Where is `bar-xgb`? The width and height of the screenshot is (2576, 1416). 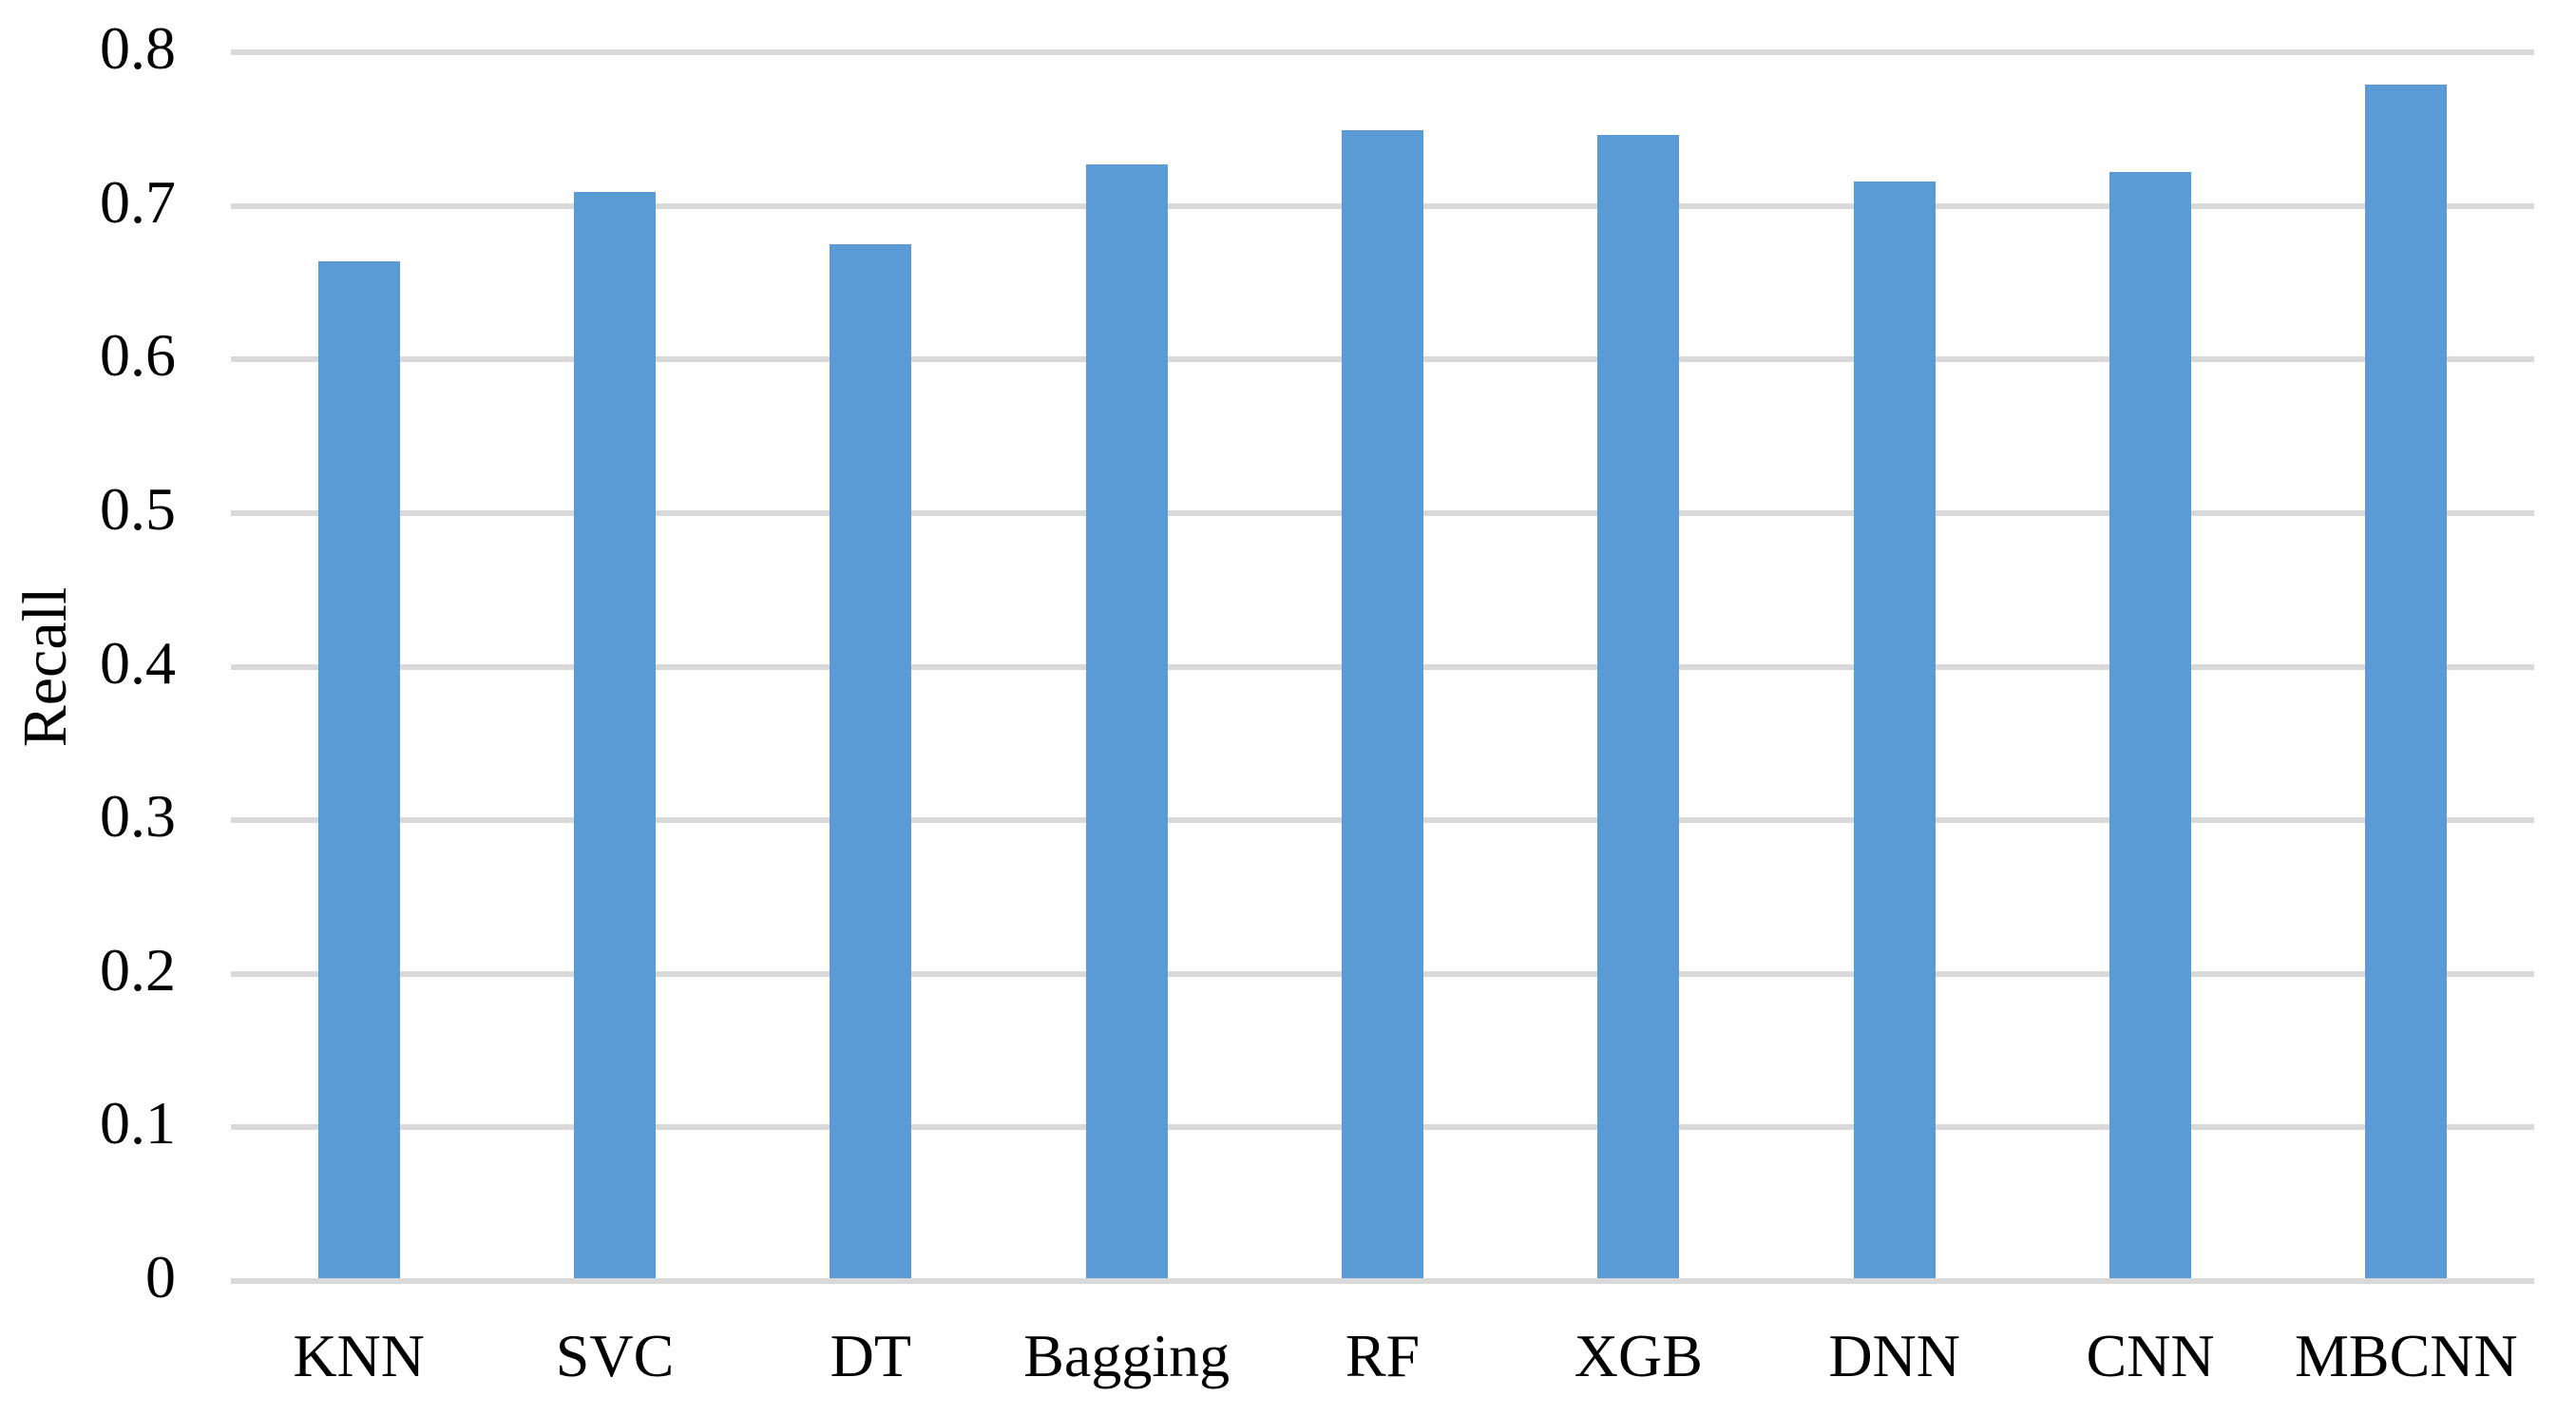
bar-xgb is located at coordinates (1638, 708).